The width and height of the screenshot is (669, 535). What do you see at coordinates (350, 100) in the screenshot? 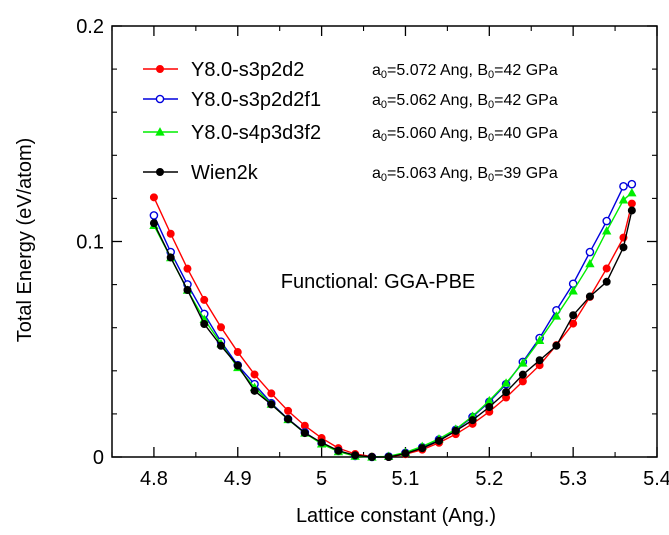
I see `legend-entry: Y8.0-s3p2d2f1 a0=5.062 Ang, B0=42 GPa` at bounding box center [350, 100].